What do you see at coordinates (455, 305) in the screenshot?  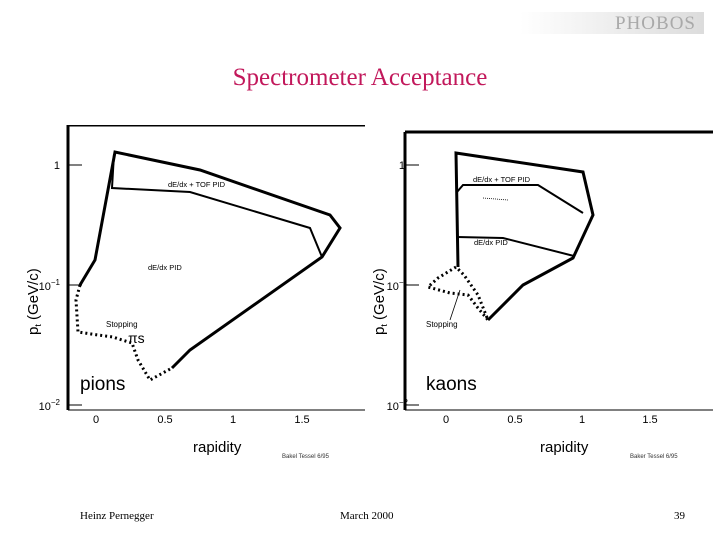 I see `kaons-stopping-pointer` at bounding box center [455, 305].